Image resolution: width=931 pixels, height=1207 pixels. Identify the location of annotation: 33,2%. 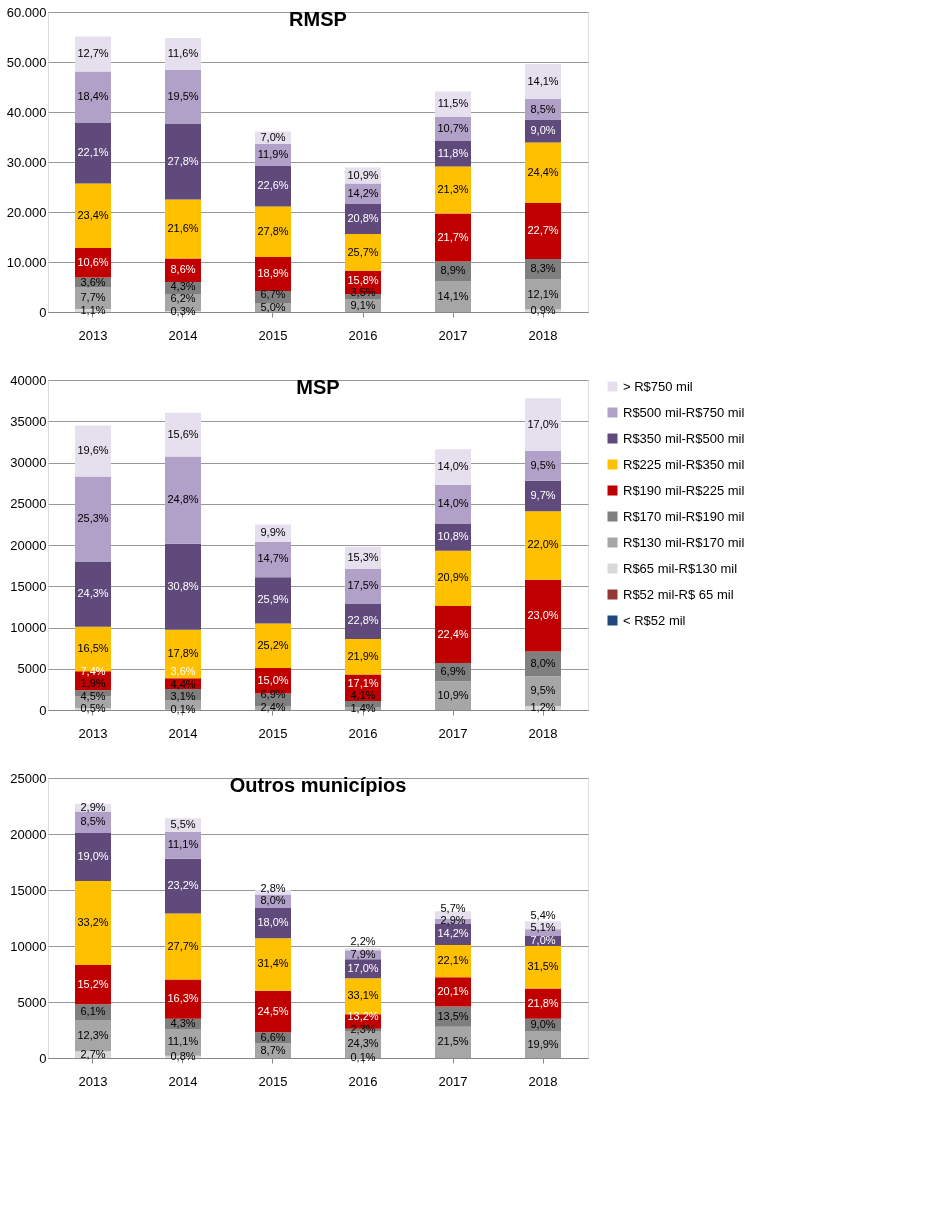
(93, 922).